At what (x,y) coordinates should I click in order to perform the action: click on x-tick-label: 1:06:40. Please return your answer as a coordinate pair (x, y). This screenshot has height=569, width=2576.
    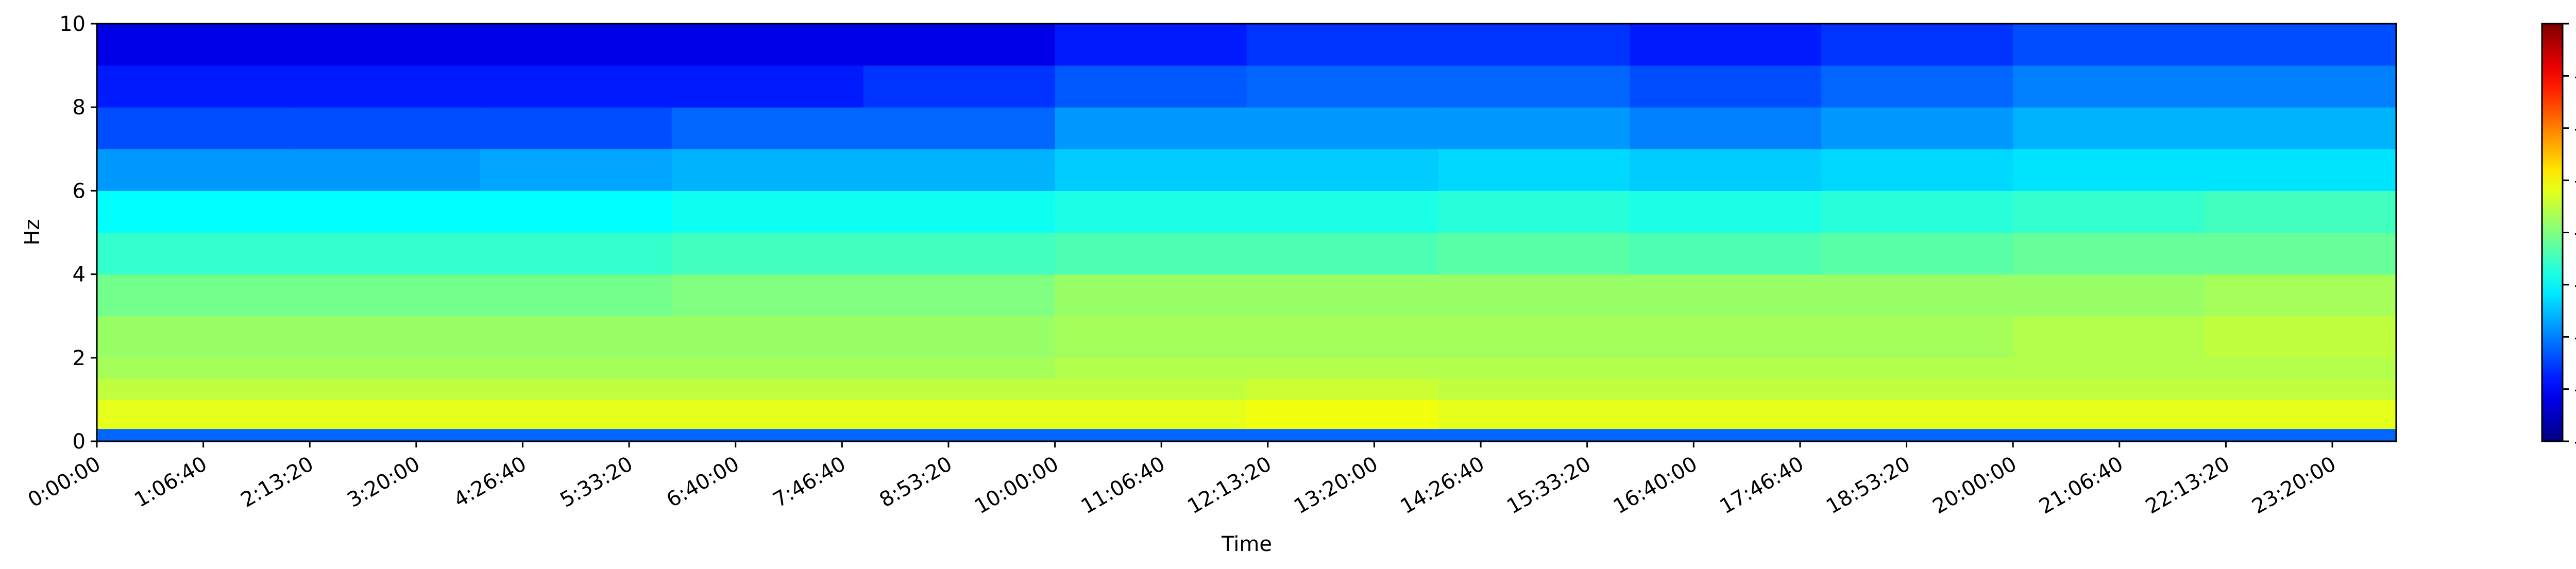
    Looking at the image, I should click on (170, 482).